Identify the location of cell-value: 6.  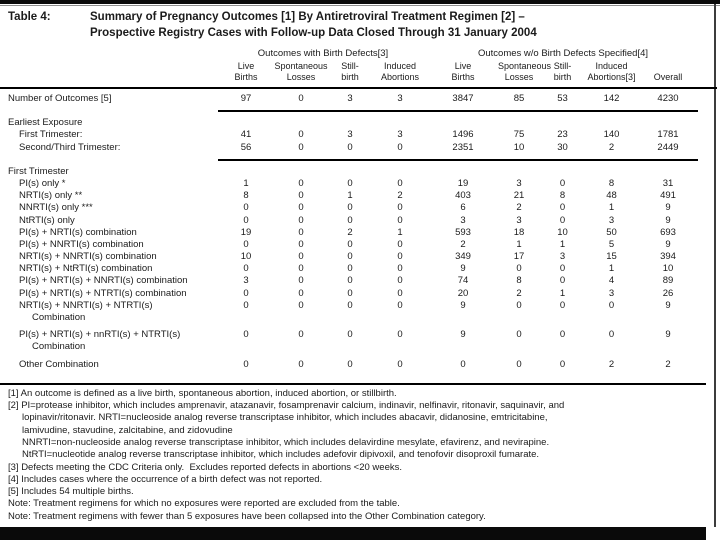
(463, 208).